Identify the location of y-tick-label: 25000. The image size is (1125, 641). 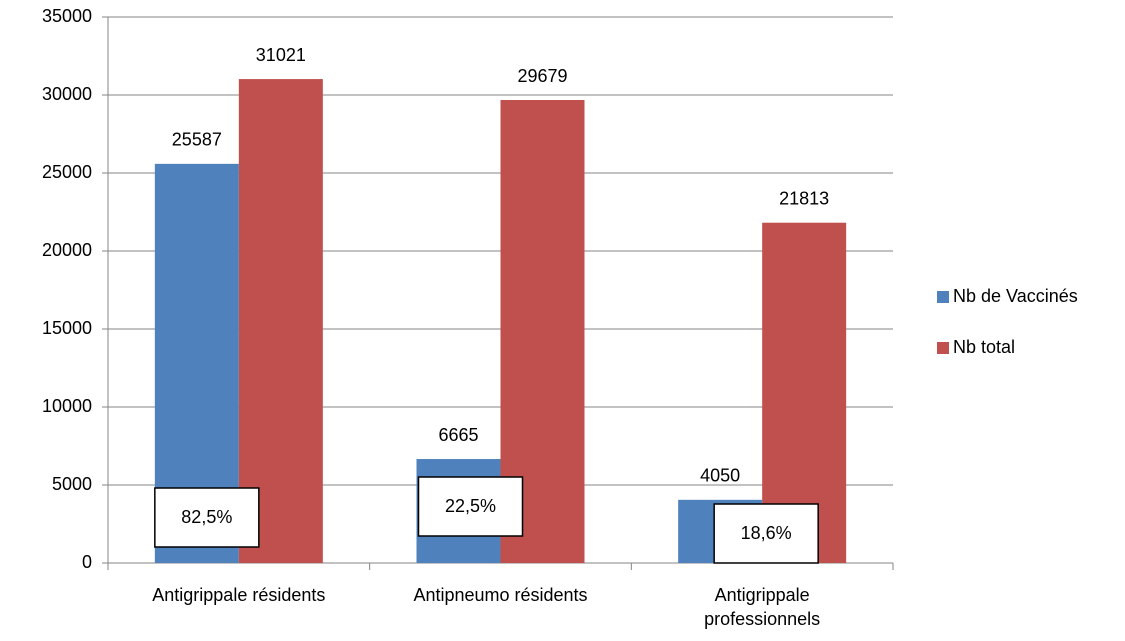
(67, 172).